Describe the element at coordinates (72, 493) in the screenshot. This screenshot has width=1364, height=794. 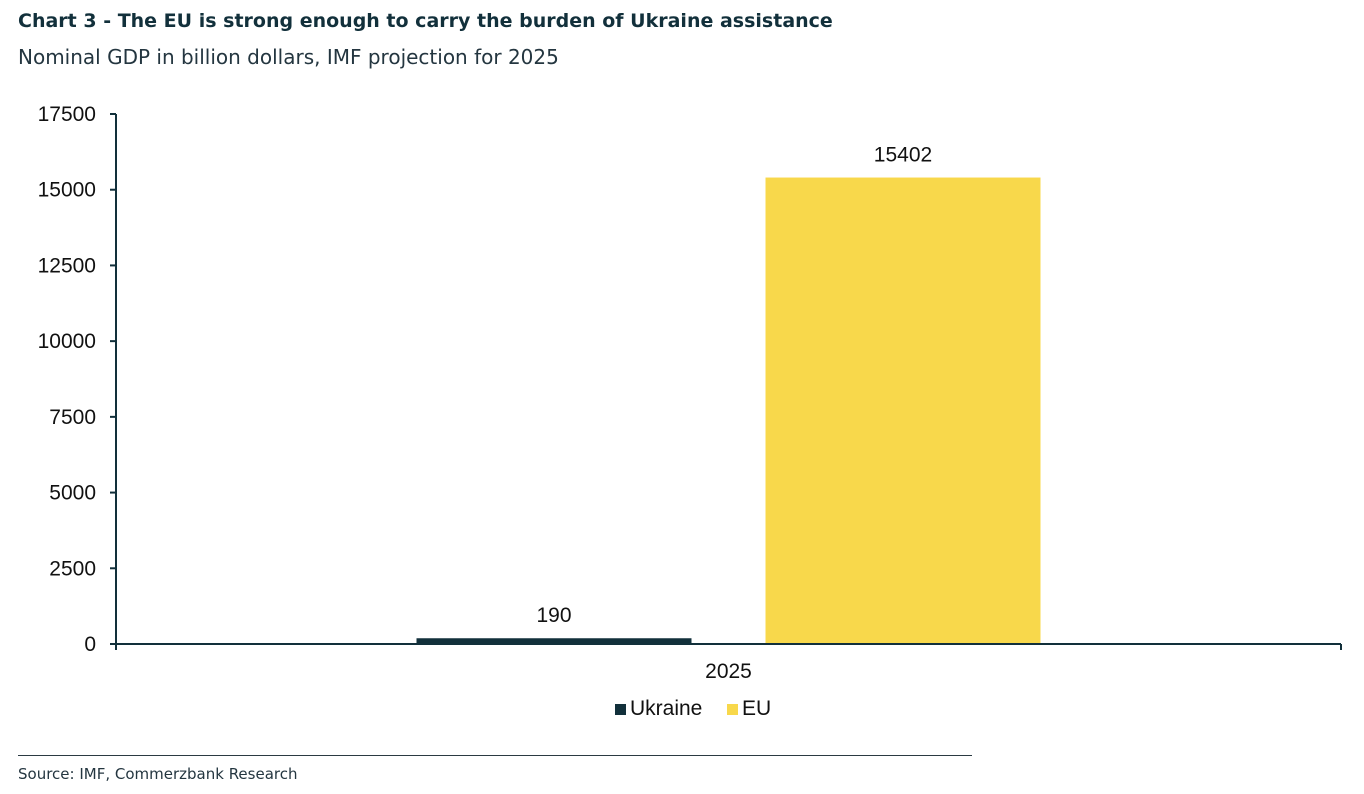
I see `y-tick-label: 5000` at that location.